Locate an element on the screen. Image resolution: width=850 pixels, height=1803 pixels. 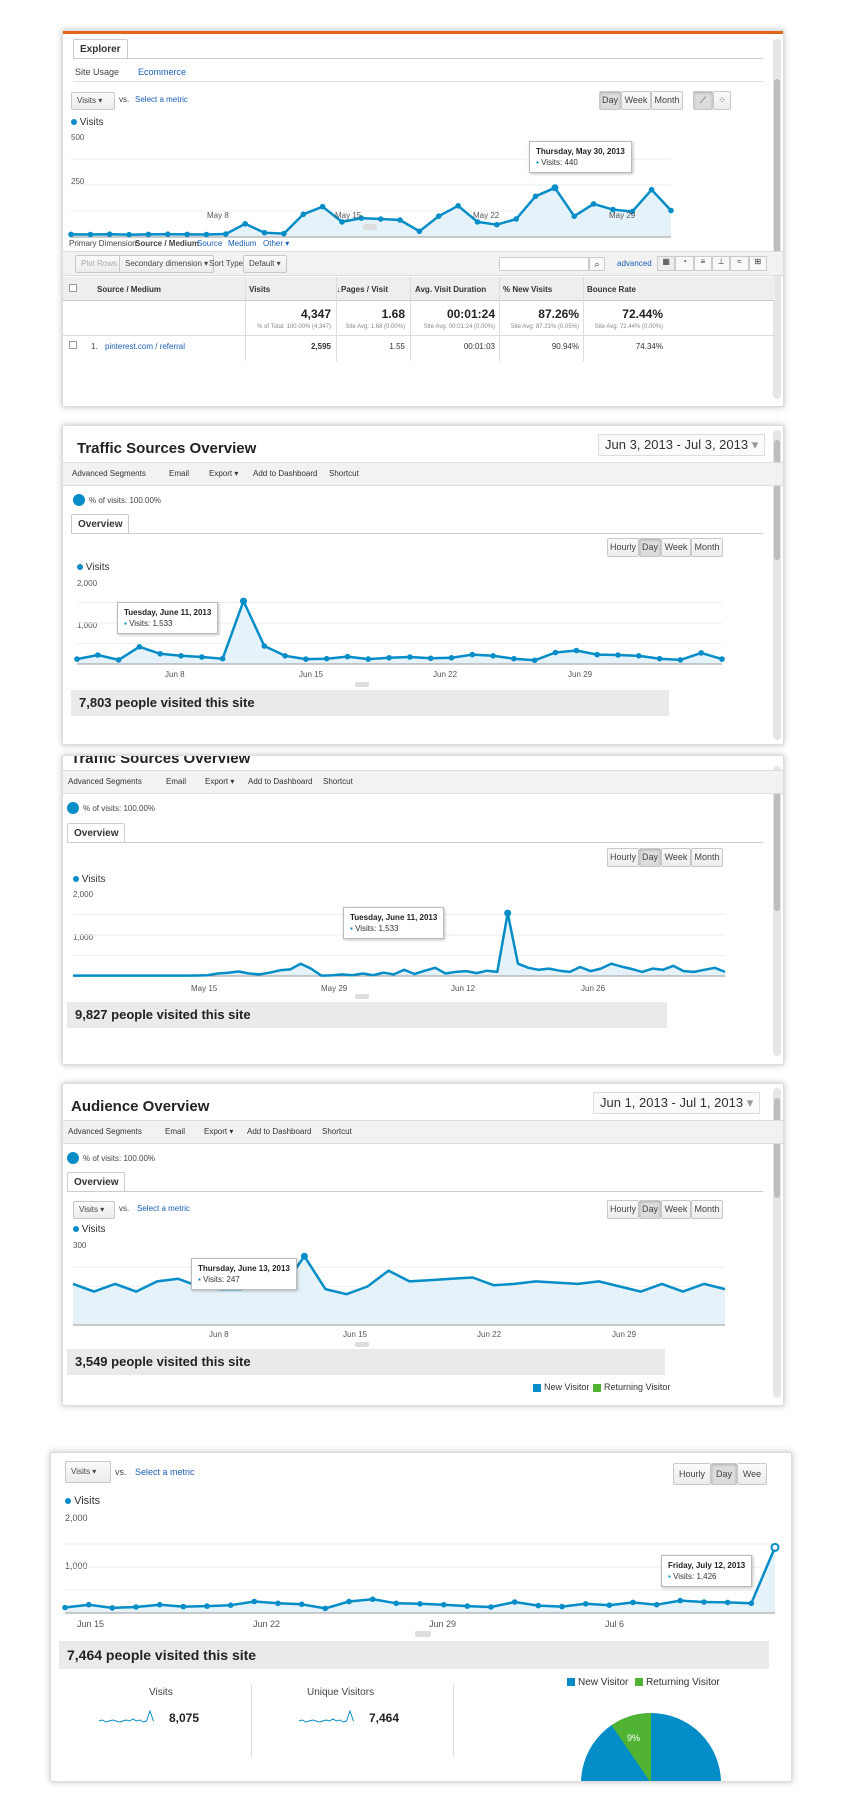
dimension-source-medium: Source / Medium is located at coordinates (167, 243).